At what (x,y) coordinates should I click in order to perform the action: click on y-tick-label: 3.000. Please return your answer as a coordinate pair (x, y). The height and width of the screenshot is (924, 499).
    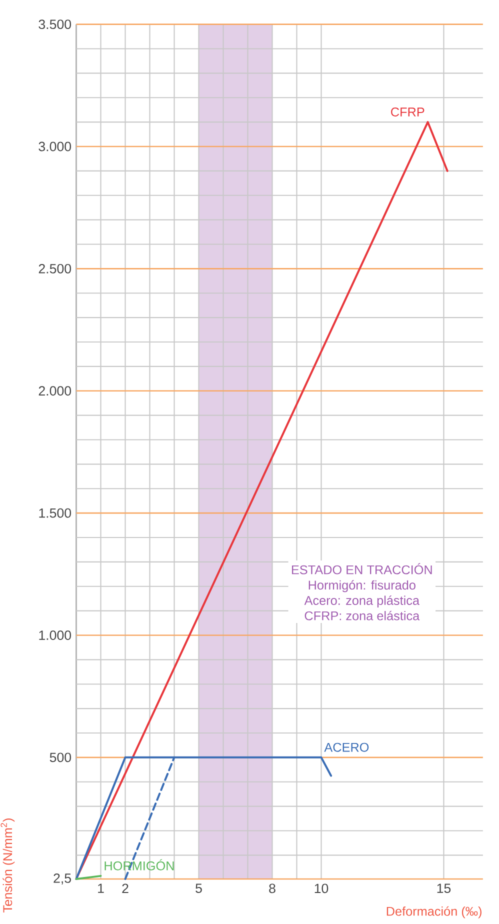
    Looking at the image, I should click on (55, 147).